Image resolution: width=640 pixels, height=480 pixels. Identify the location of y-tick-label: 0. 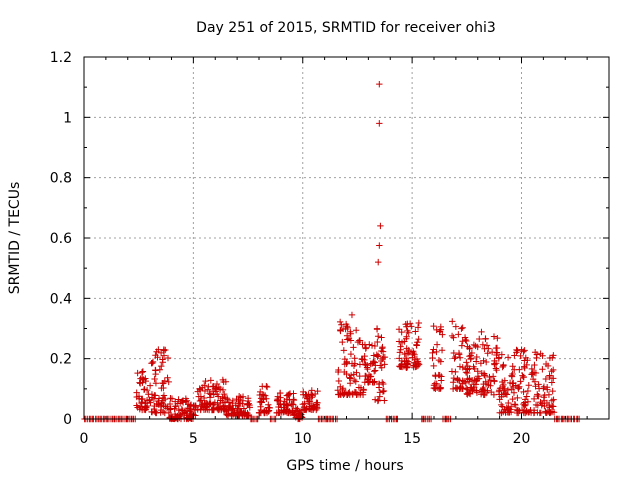
(67, 420).